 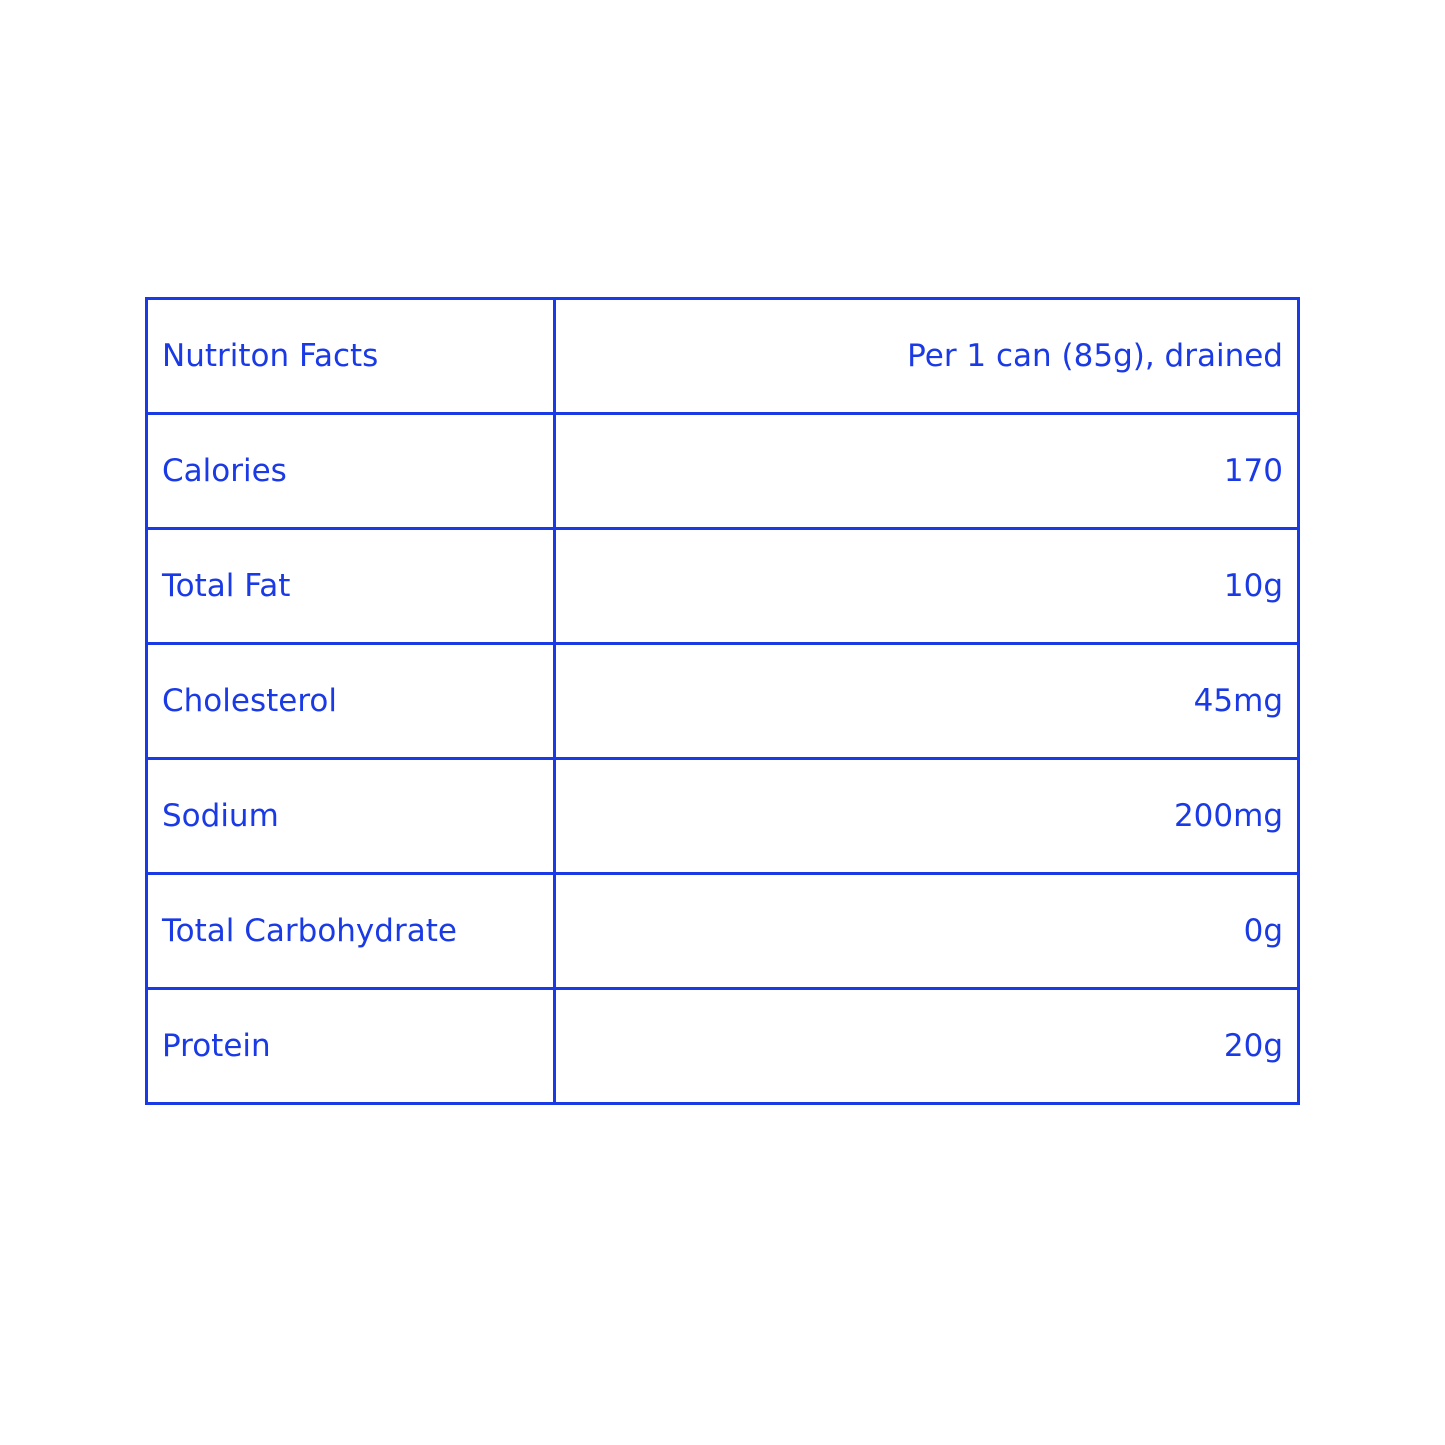 I want to click on table-row: Total Carbohydrate 0g, so click(x=722, y=931).